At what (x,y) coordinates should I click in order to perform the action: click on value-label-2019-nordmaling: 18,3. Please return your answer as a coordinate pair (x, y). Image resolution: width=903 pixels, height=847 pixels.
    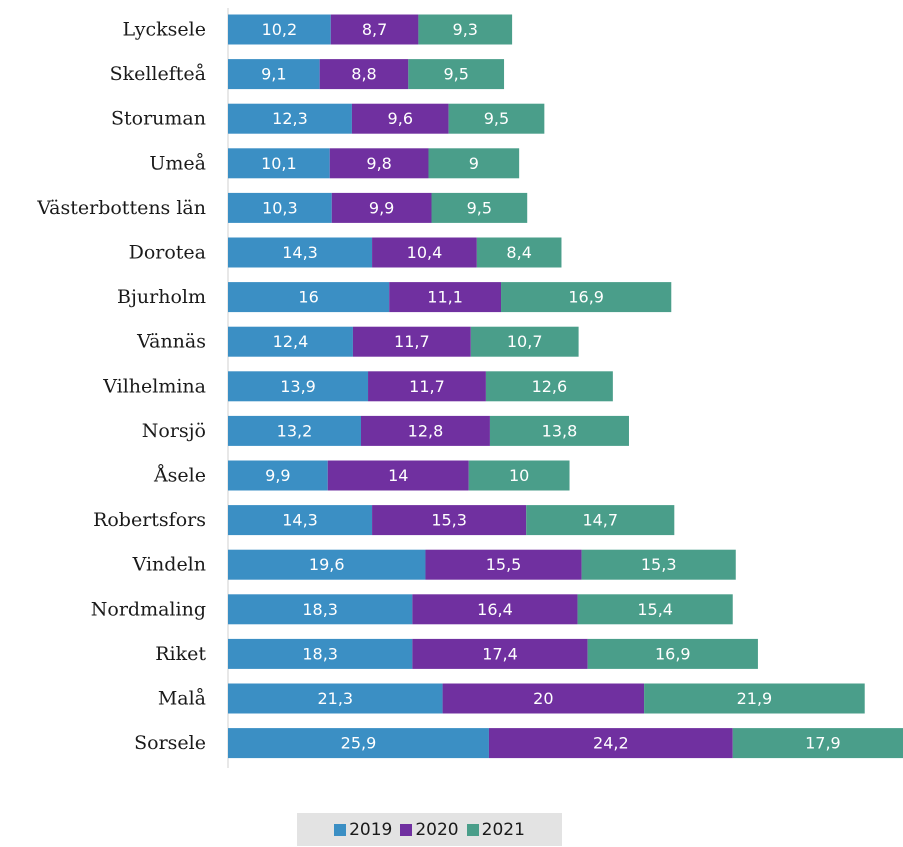
    Looking at the image, I should click on (320, 609).